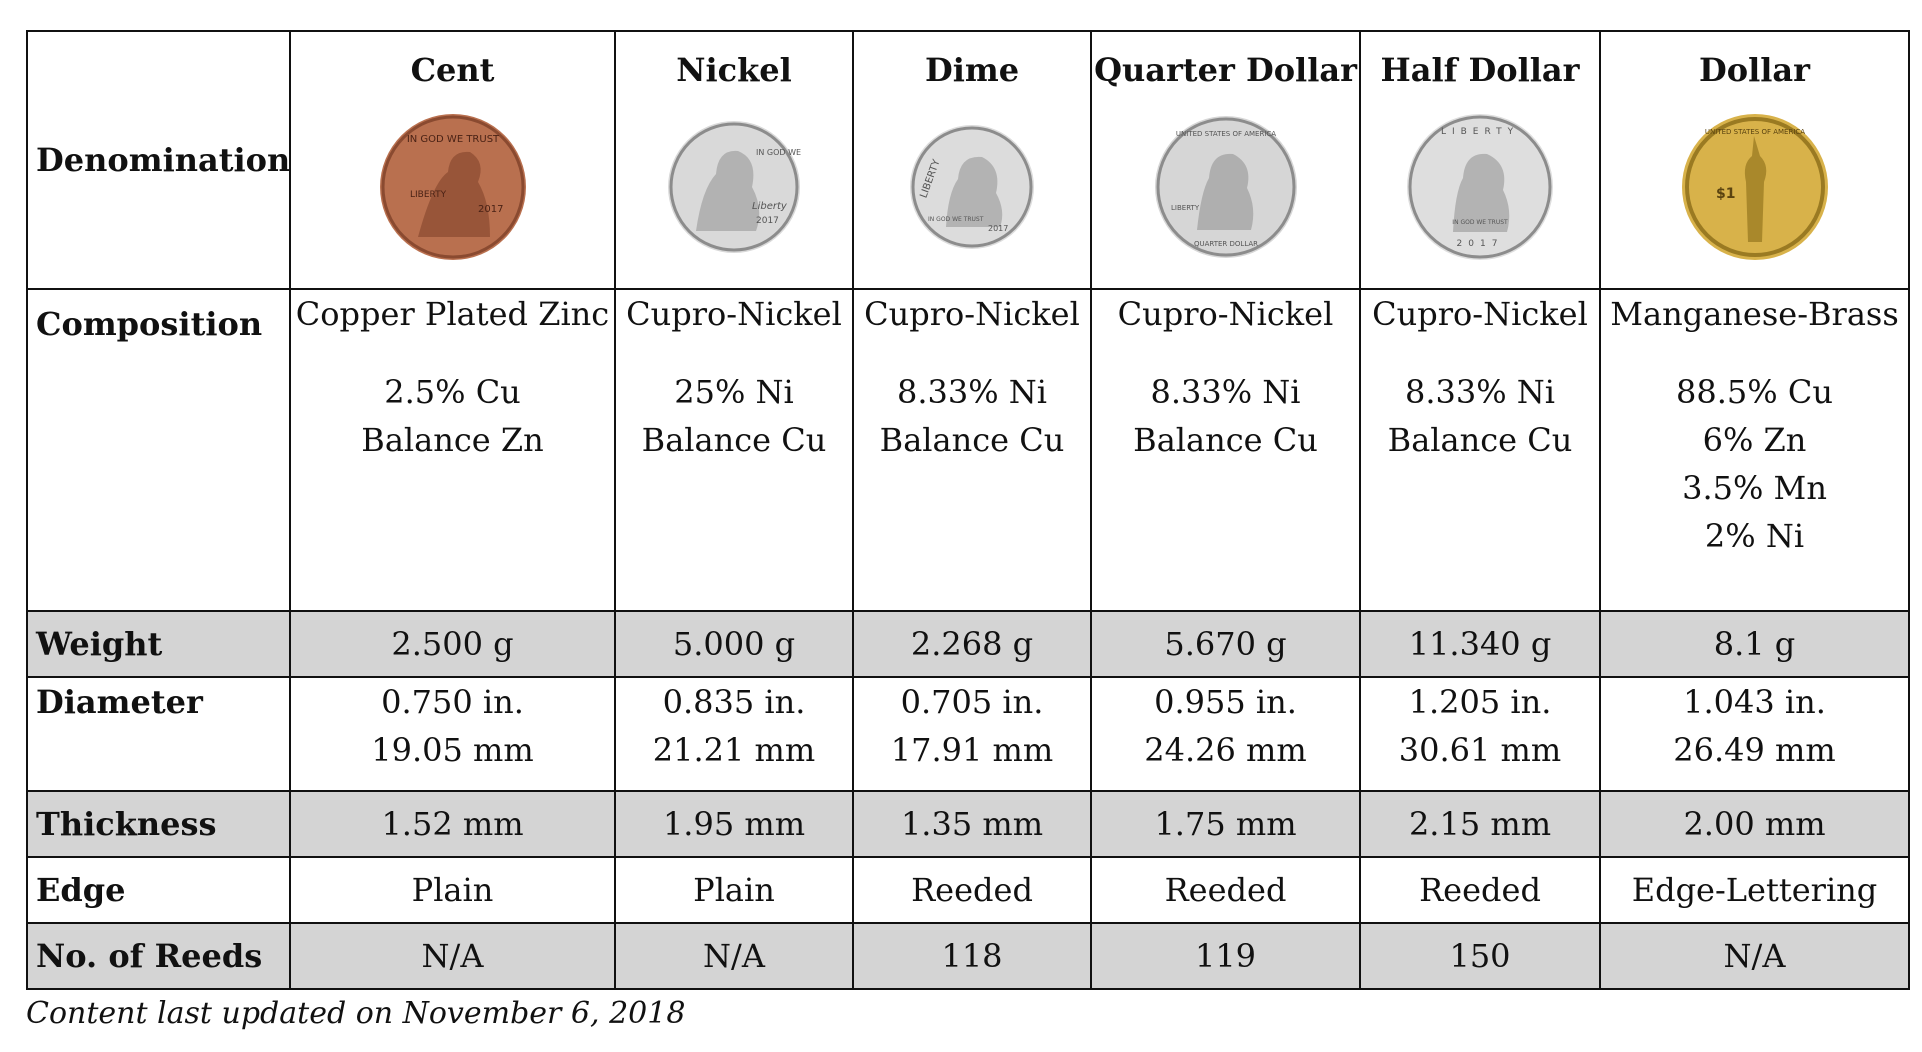 The width and height of the screenshot is (1922, 1052). I want to click on thickness-cell: 1.95 mm, so click(734, 824).